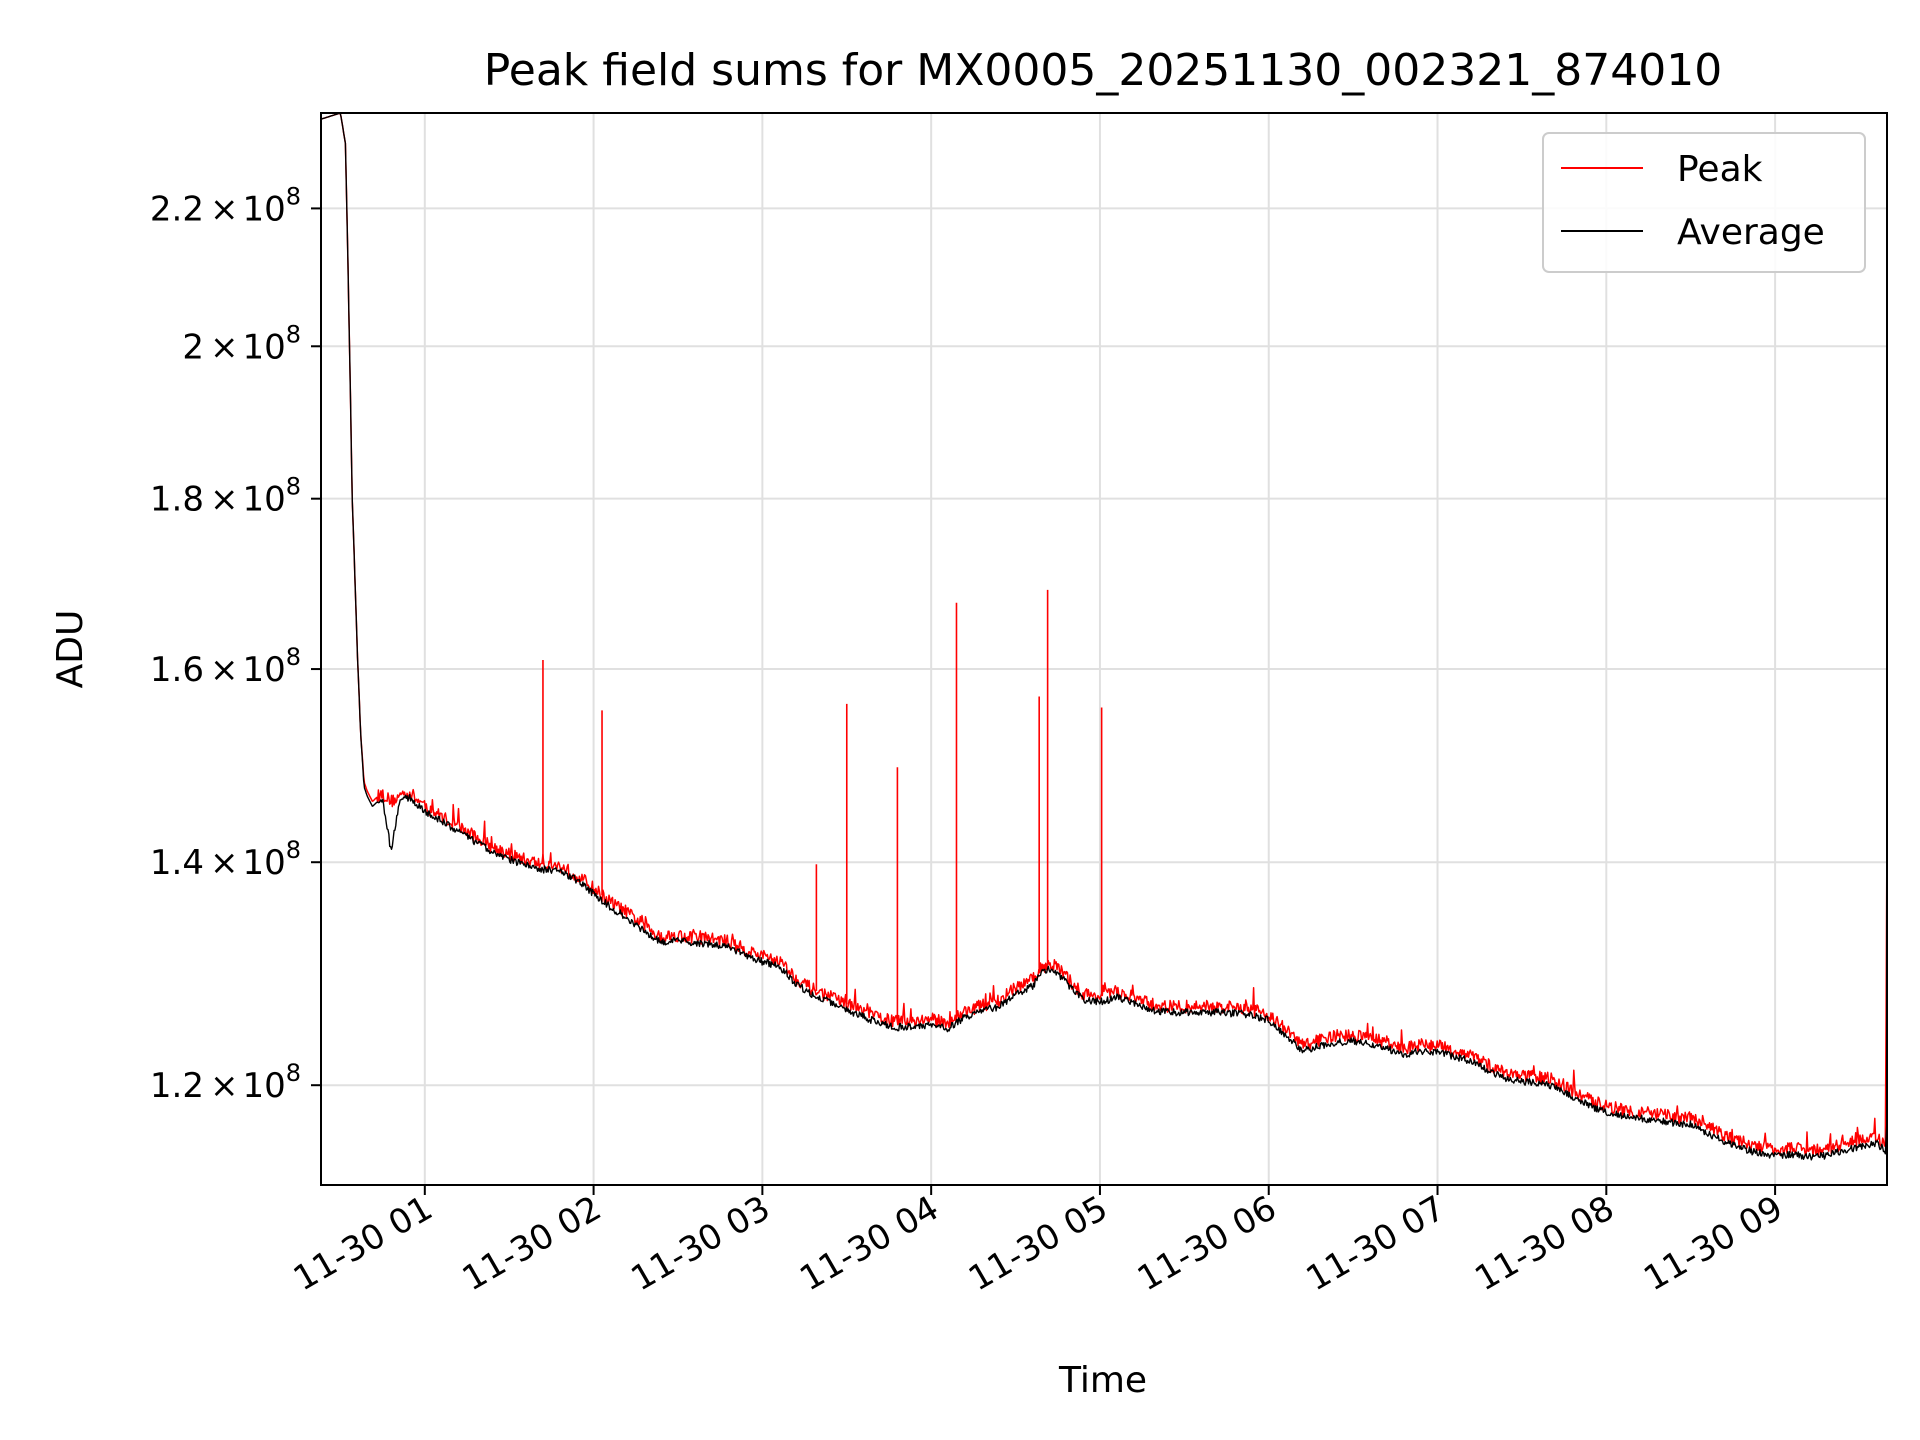 This screenshot has height=1440, width=1920. I want to click on legend-peak-label: Peak, so click(1720, 169).